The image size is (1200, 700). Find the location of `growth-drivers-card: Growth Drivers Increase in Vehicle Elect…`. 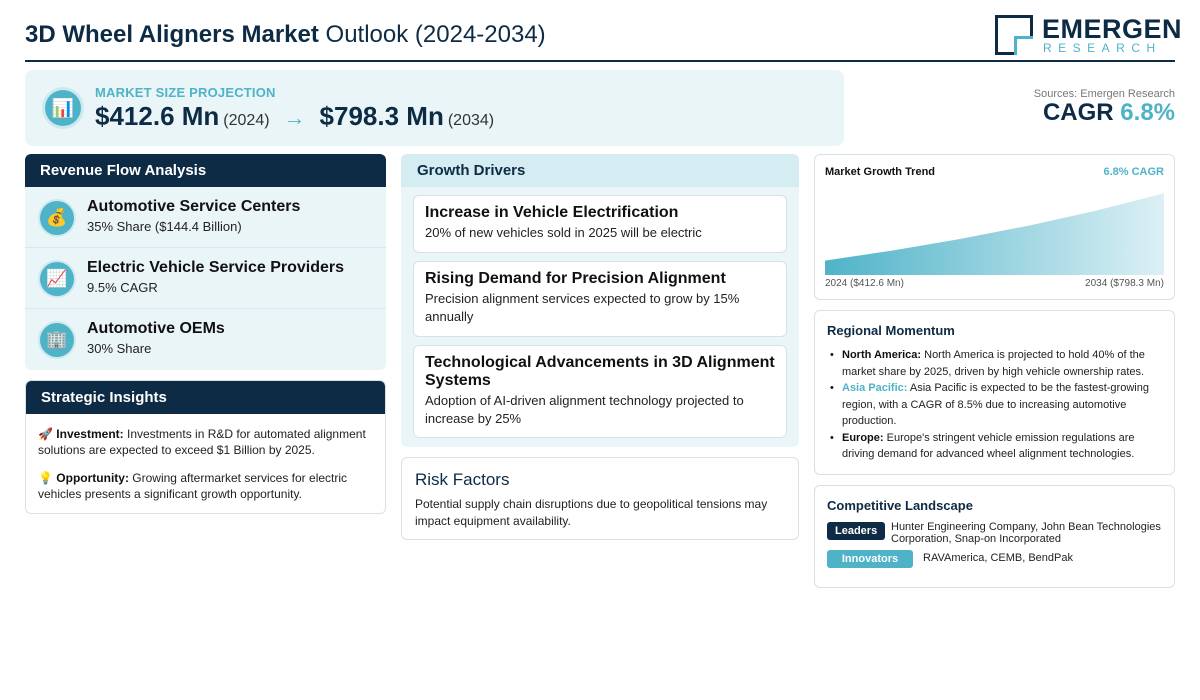

growth-drivers-card: Growth Drivers Increase in Vehicle Elect… is located at coordinates (600, 300).